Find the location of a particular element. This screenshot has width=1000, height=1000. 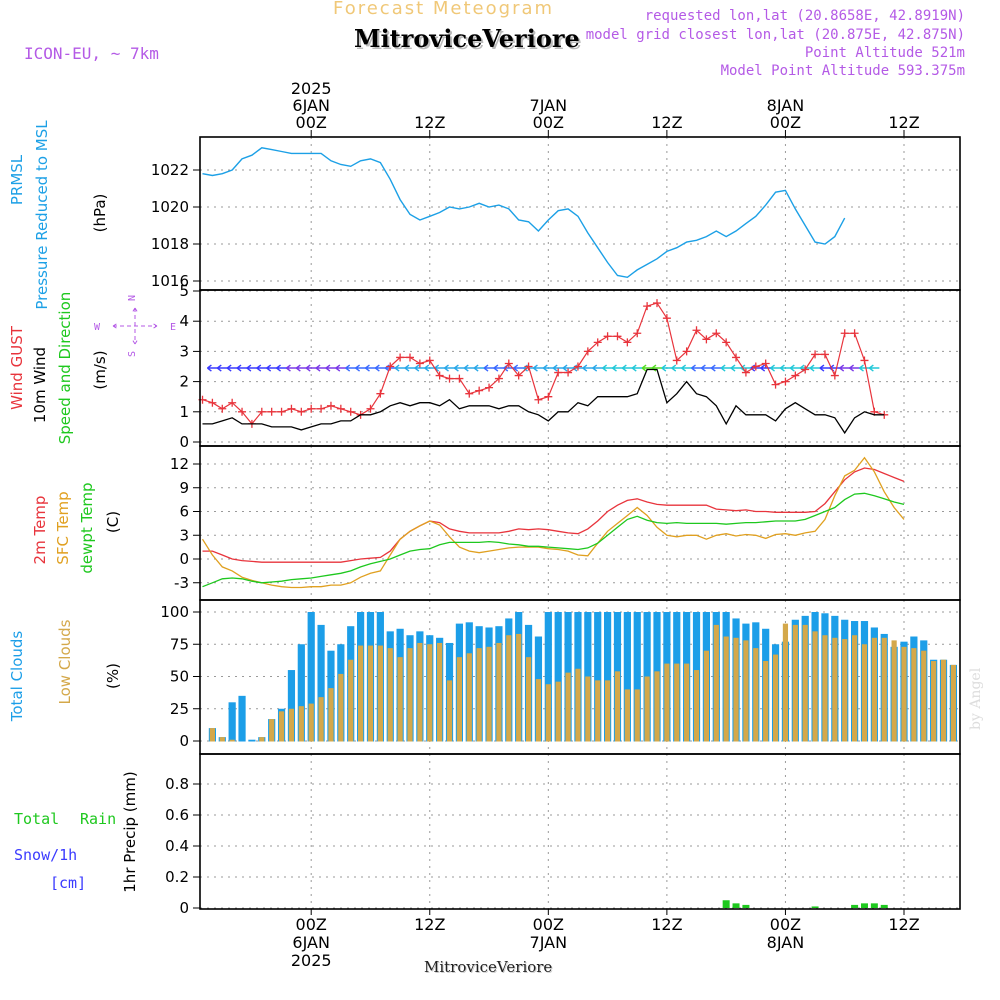

footer-location: MitroviceVeriore is located at coordinates (488, 967).